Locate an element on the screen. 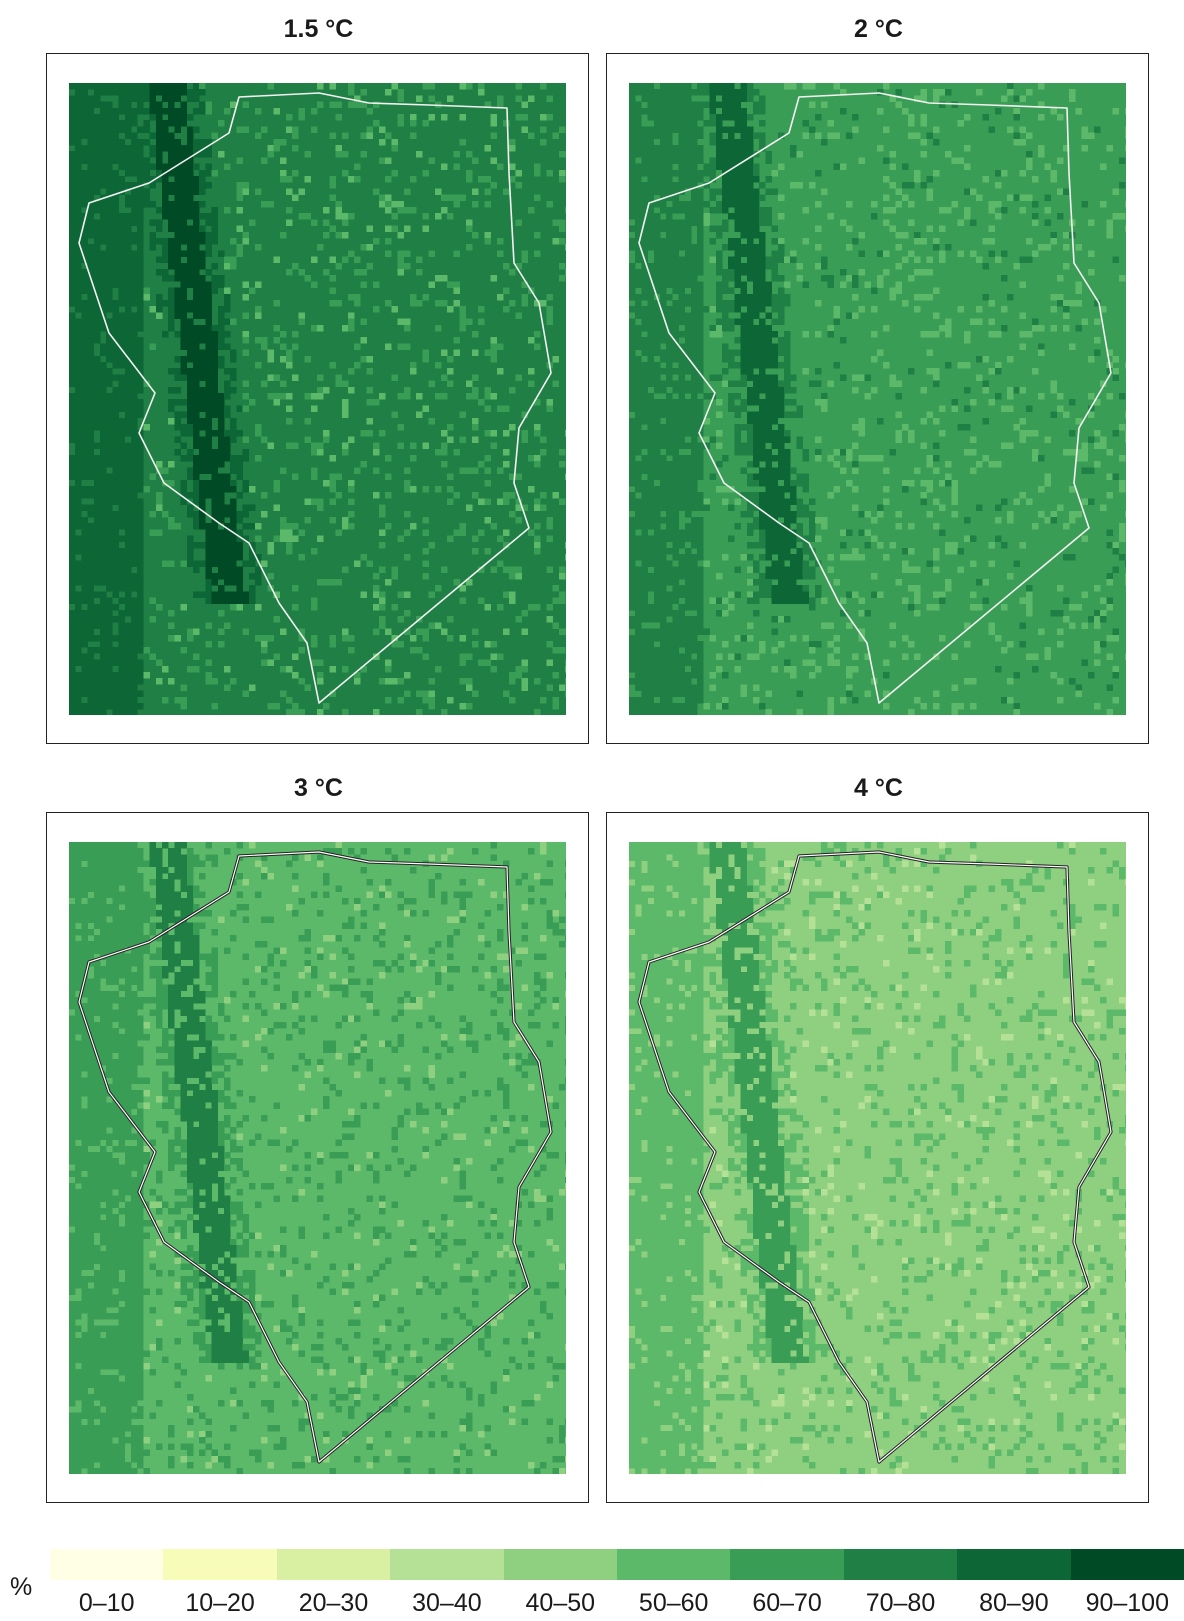 This screenshot has height=1621, width=1184. legend-label-7: 70–80 is located at coordinates (900, 1603).